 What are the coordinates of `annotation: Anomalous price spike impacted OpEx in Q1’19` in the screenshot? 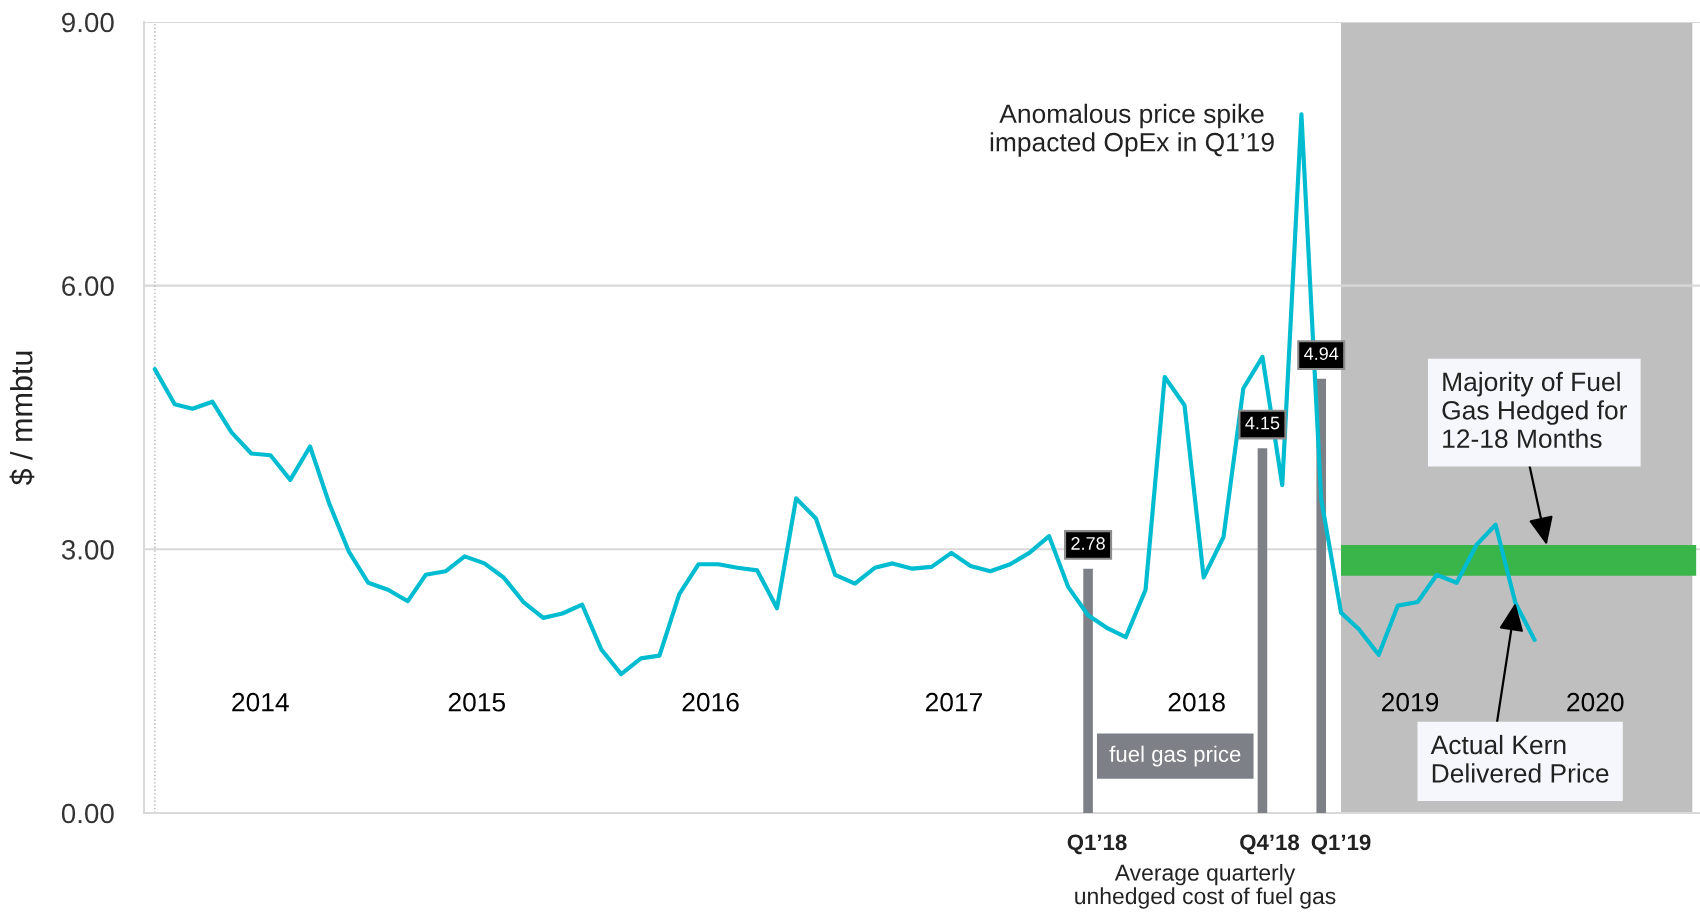 It's located at (1132, 130).